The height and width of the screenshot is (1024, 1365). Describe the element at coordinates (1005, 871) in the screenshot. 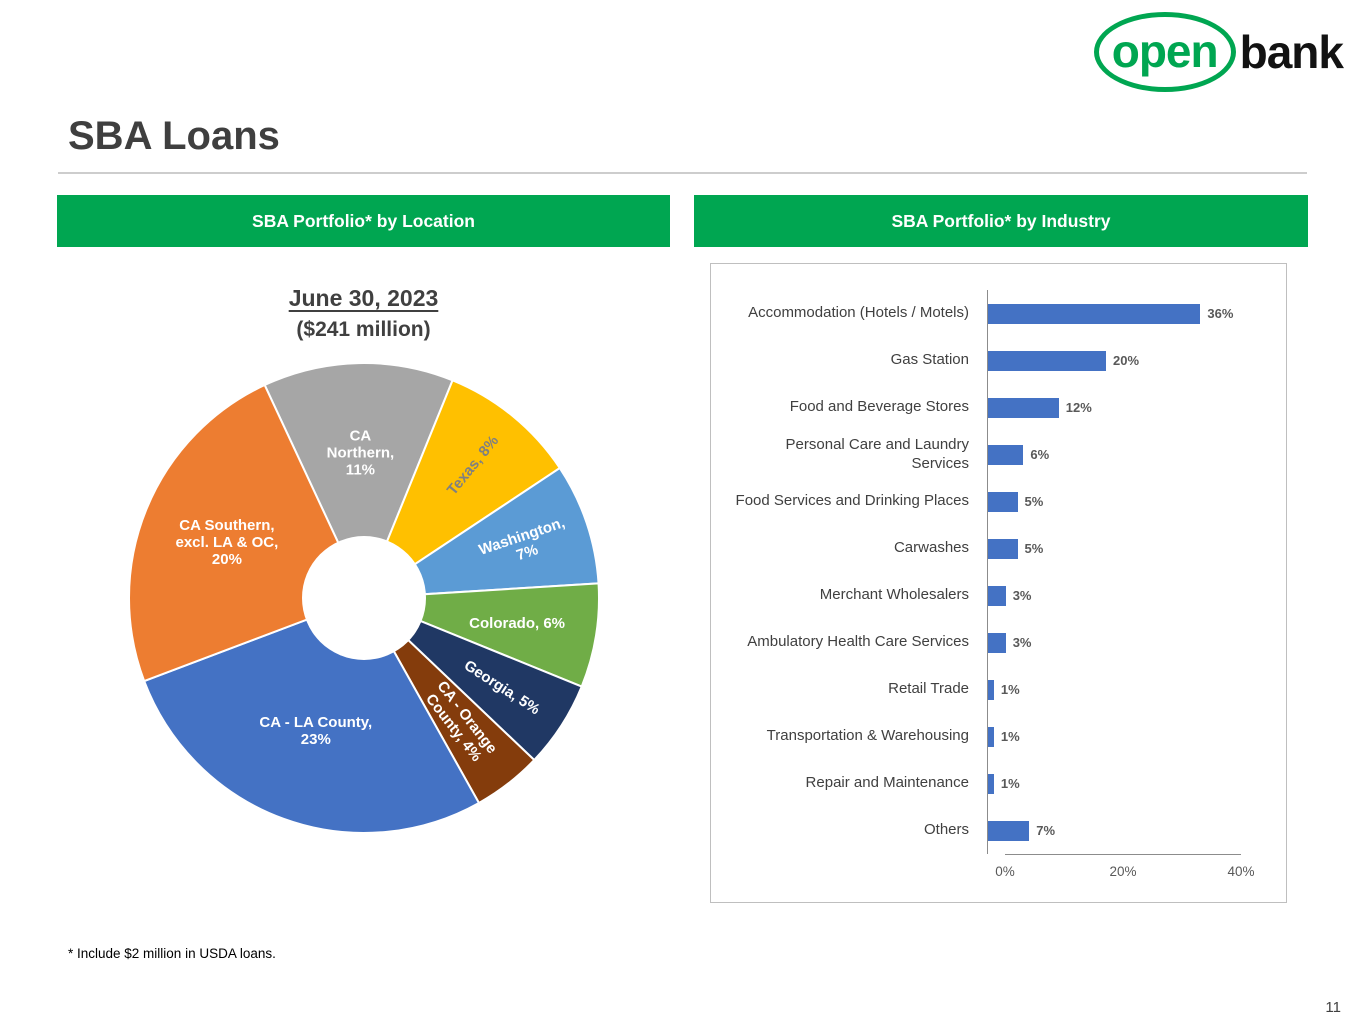

I see `x-axis-tick: 0%` at that location.